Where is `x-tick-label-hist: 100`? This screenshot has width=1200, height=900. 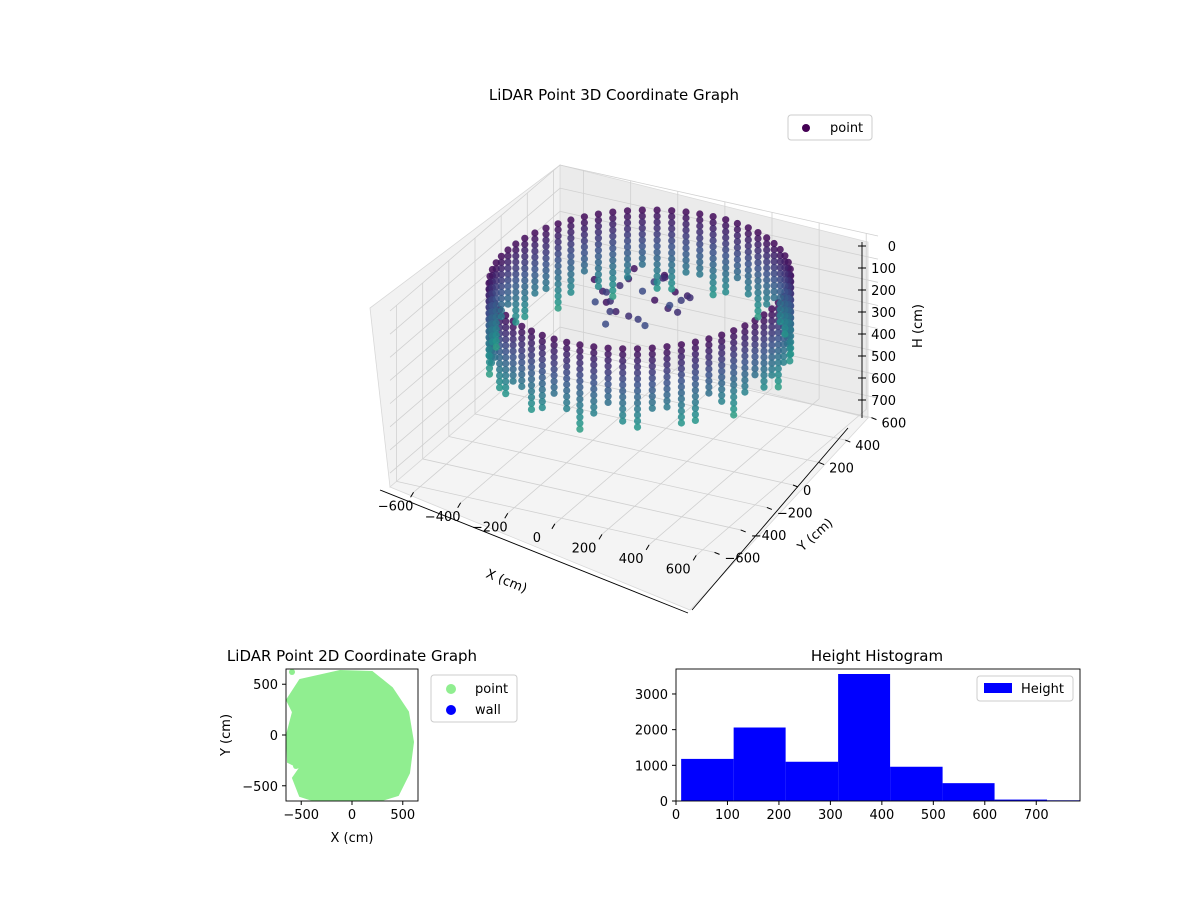
x-tick-label-hist: 100 is located at coordinates (727, 815).